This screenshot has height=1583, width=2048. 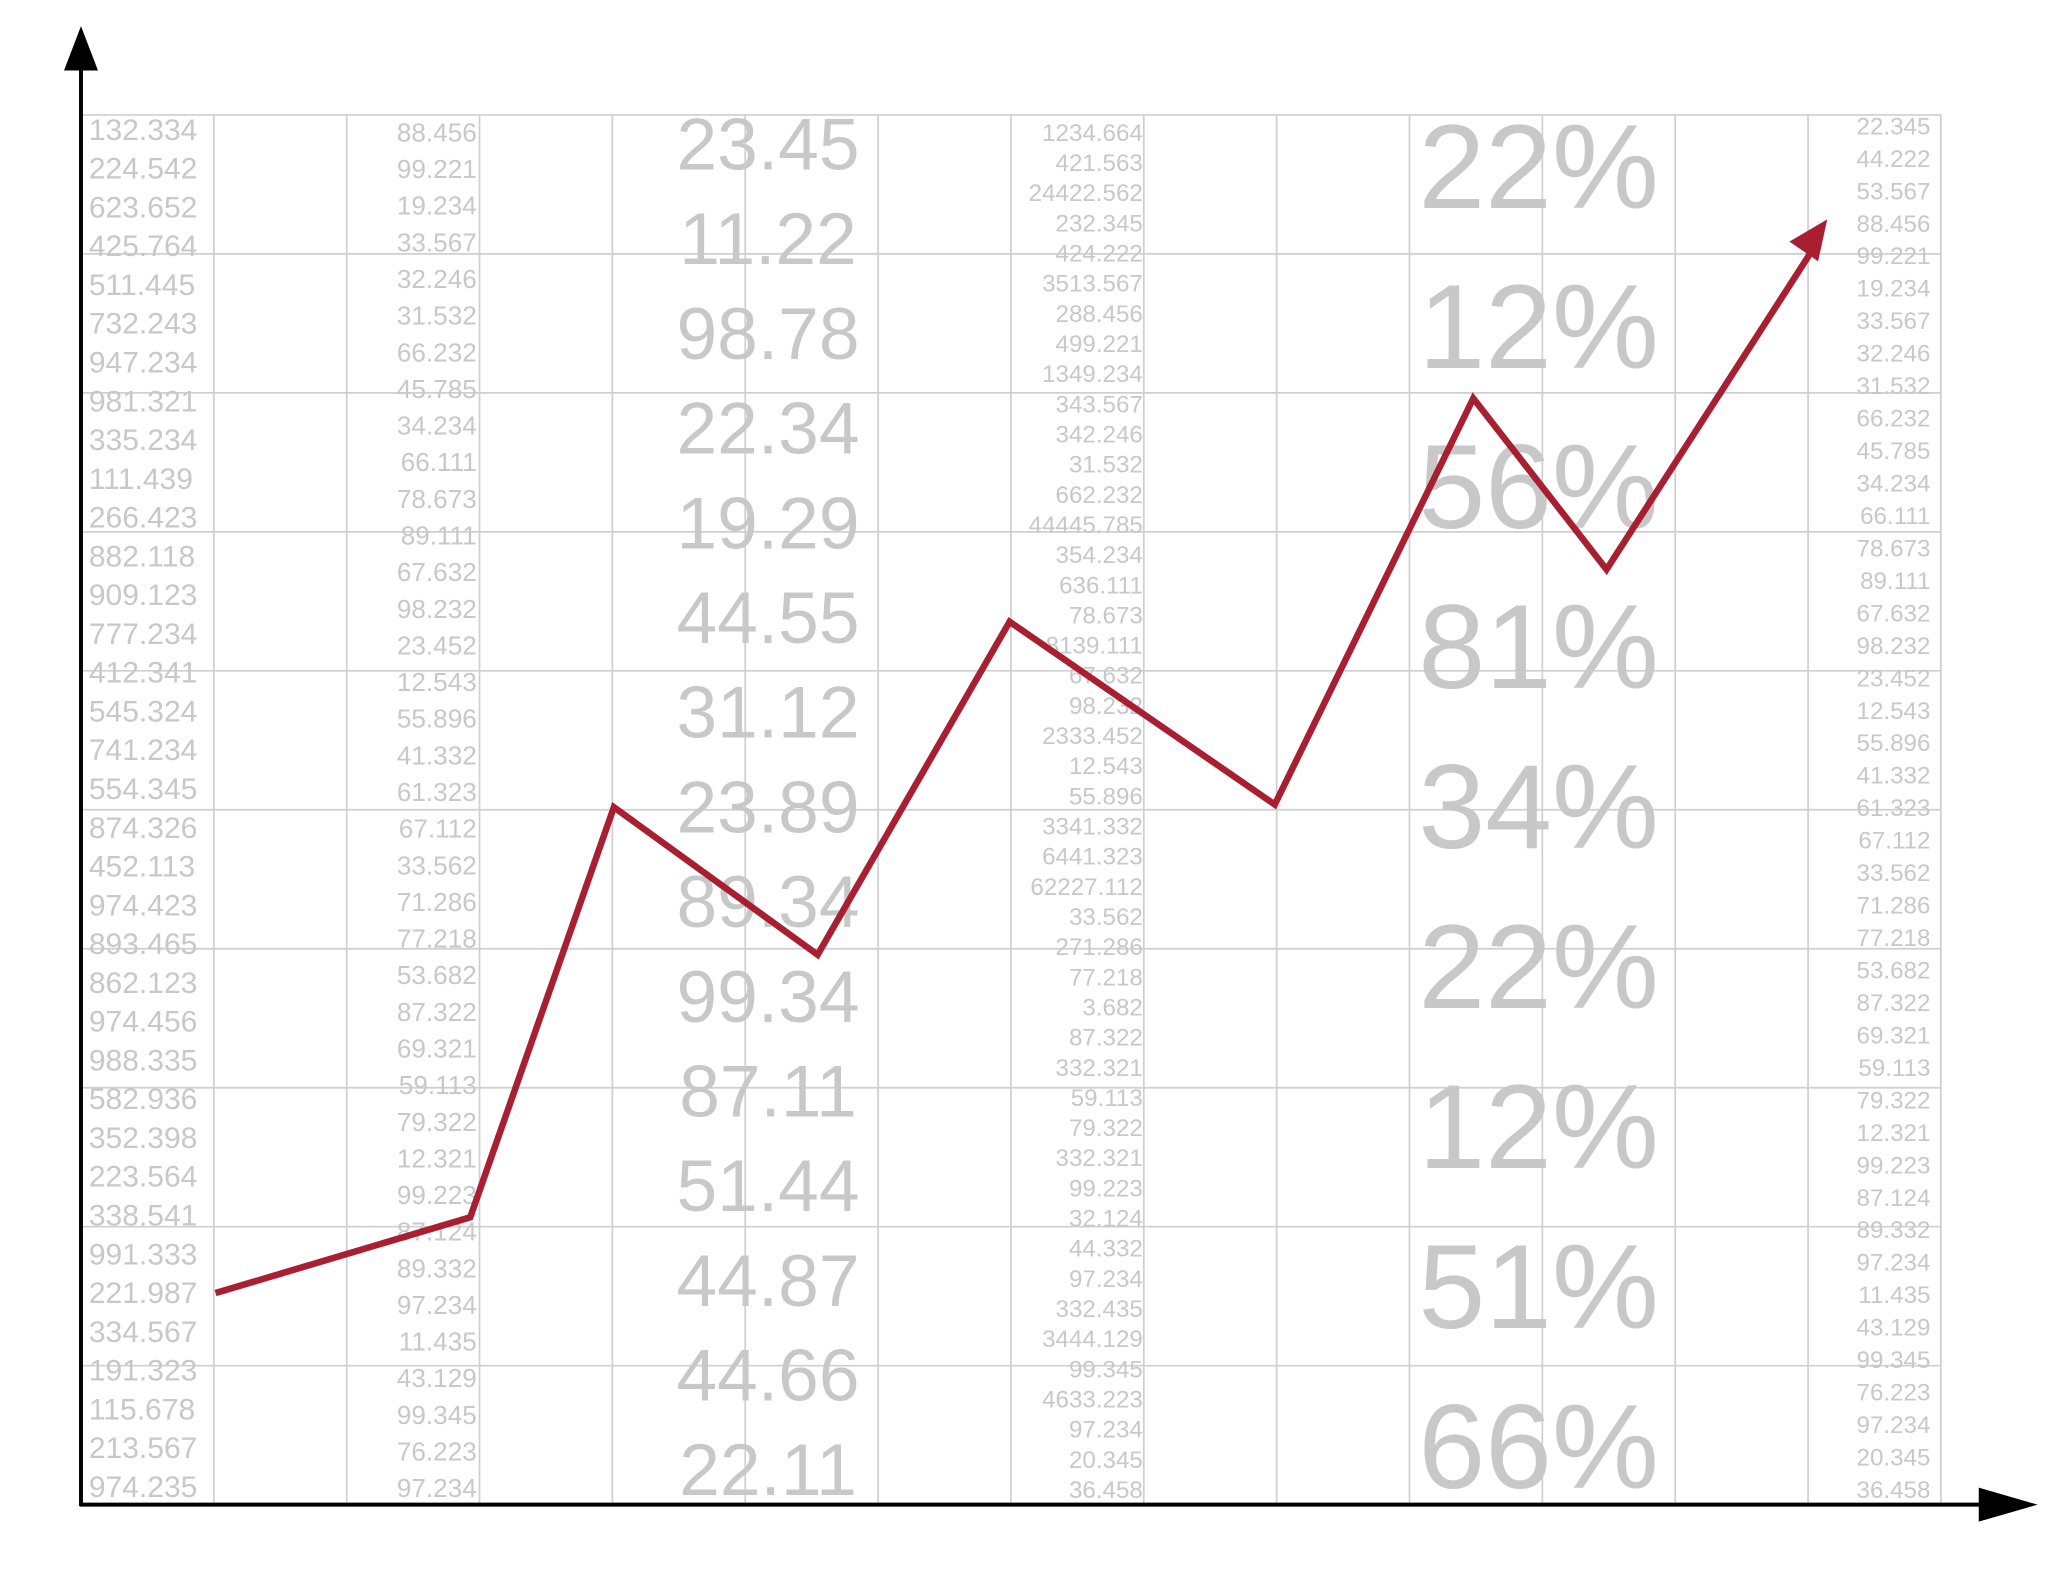 What do you see at coordinates (143, 905) in the screenshot?
I see `column-number: 974.423` at bounding box center [143, 905].